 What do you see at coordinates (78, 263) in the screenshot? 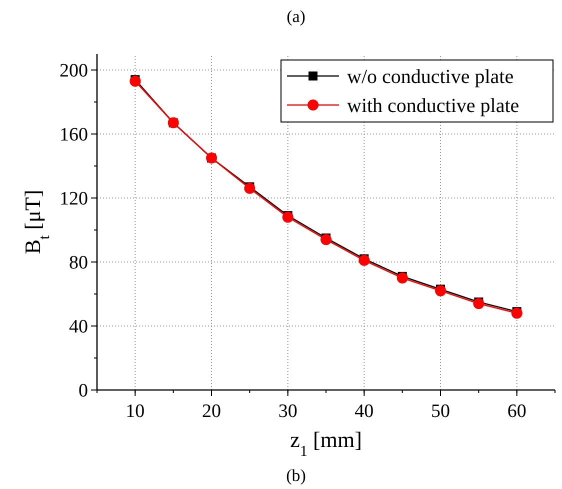
I see `y-tick-label: 80` at bounding box center [78, 263].